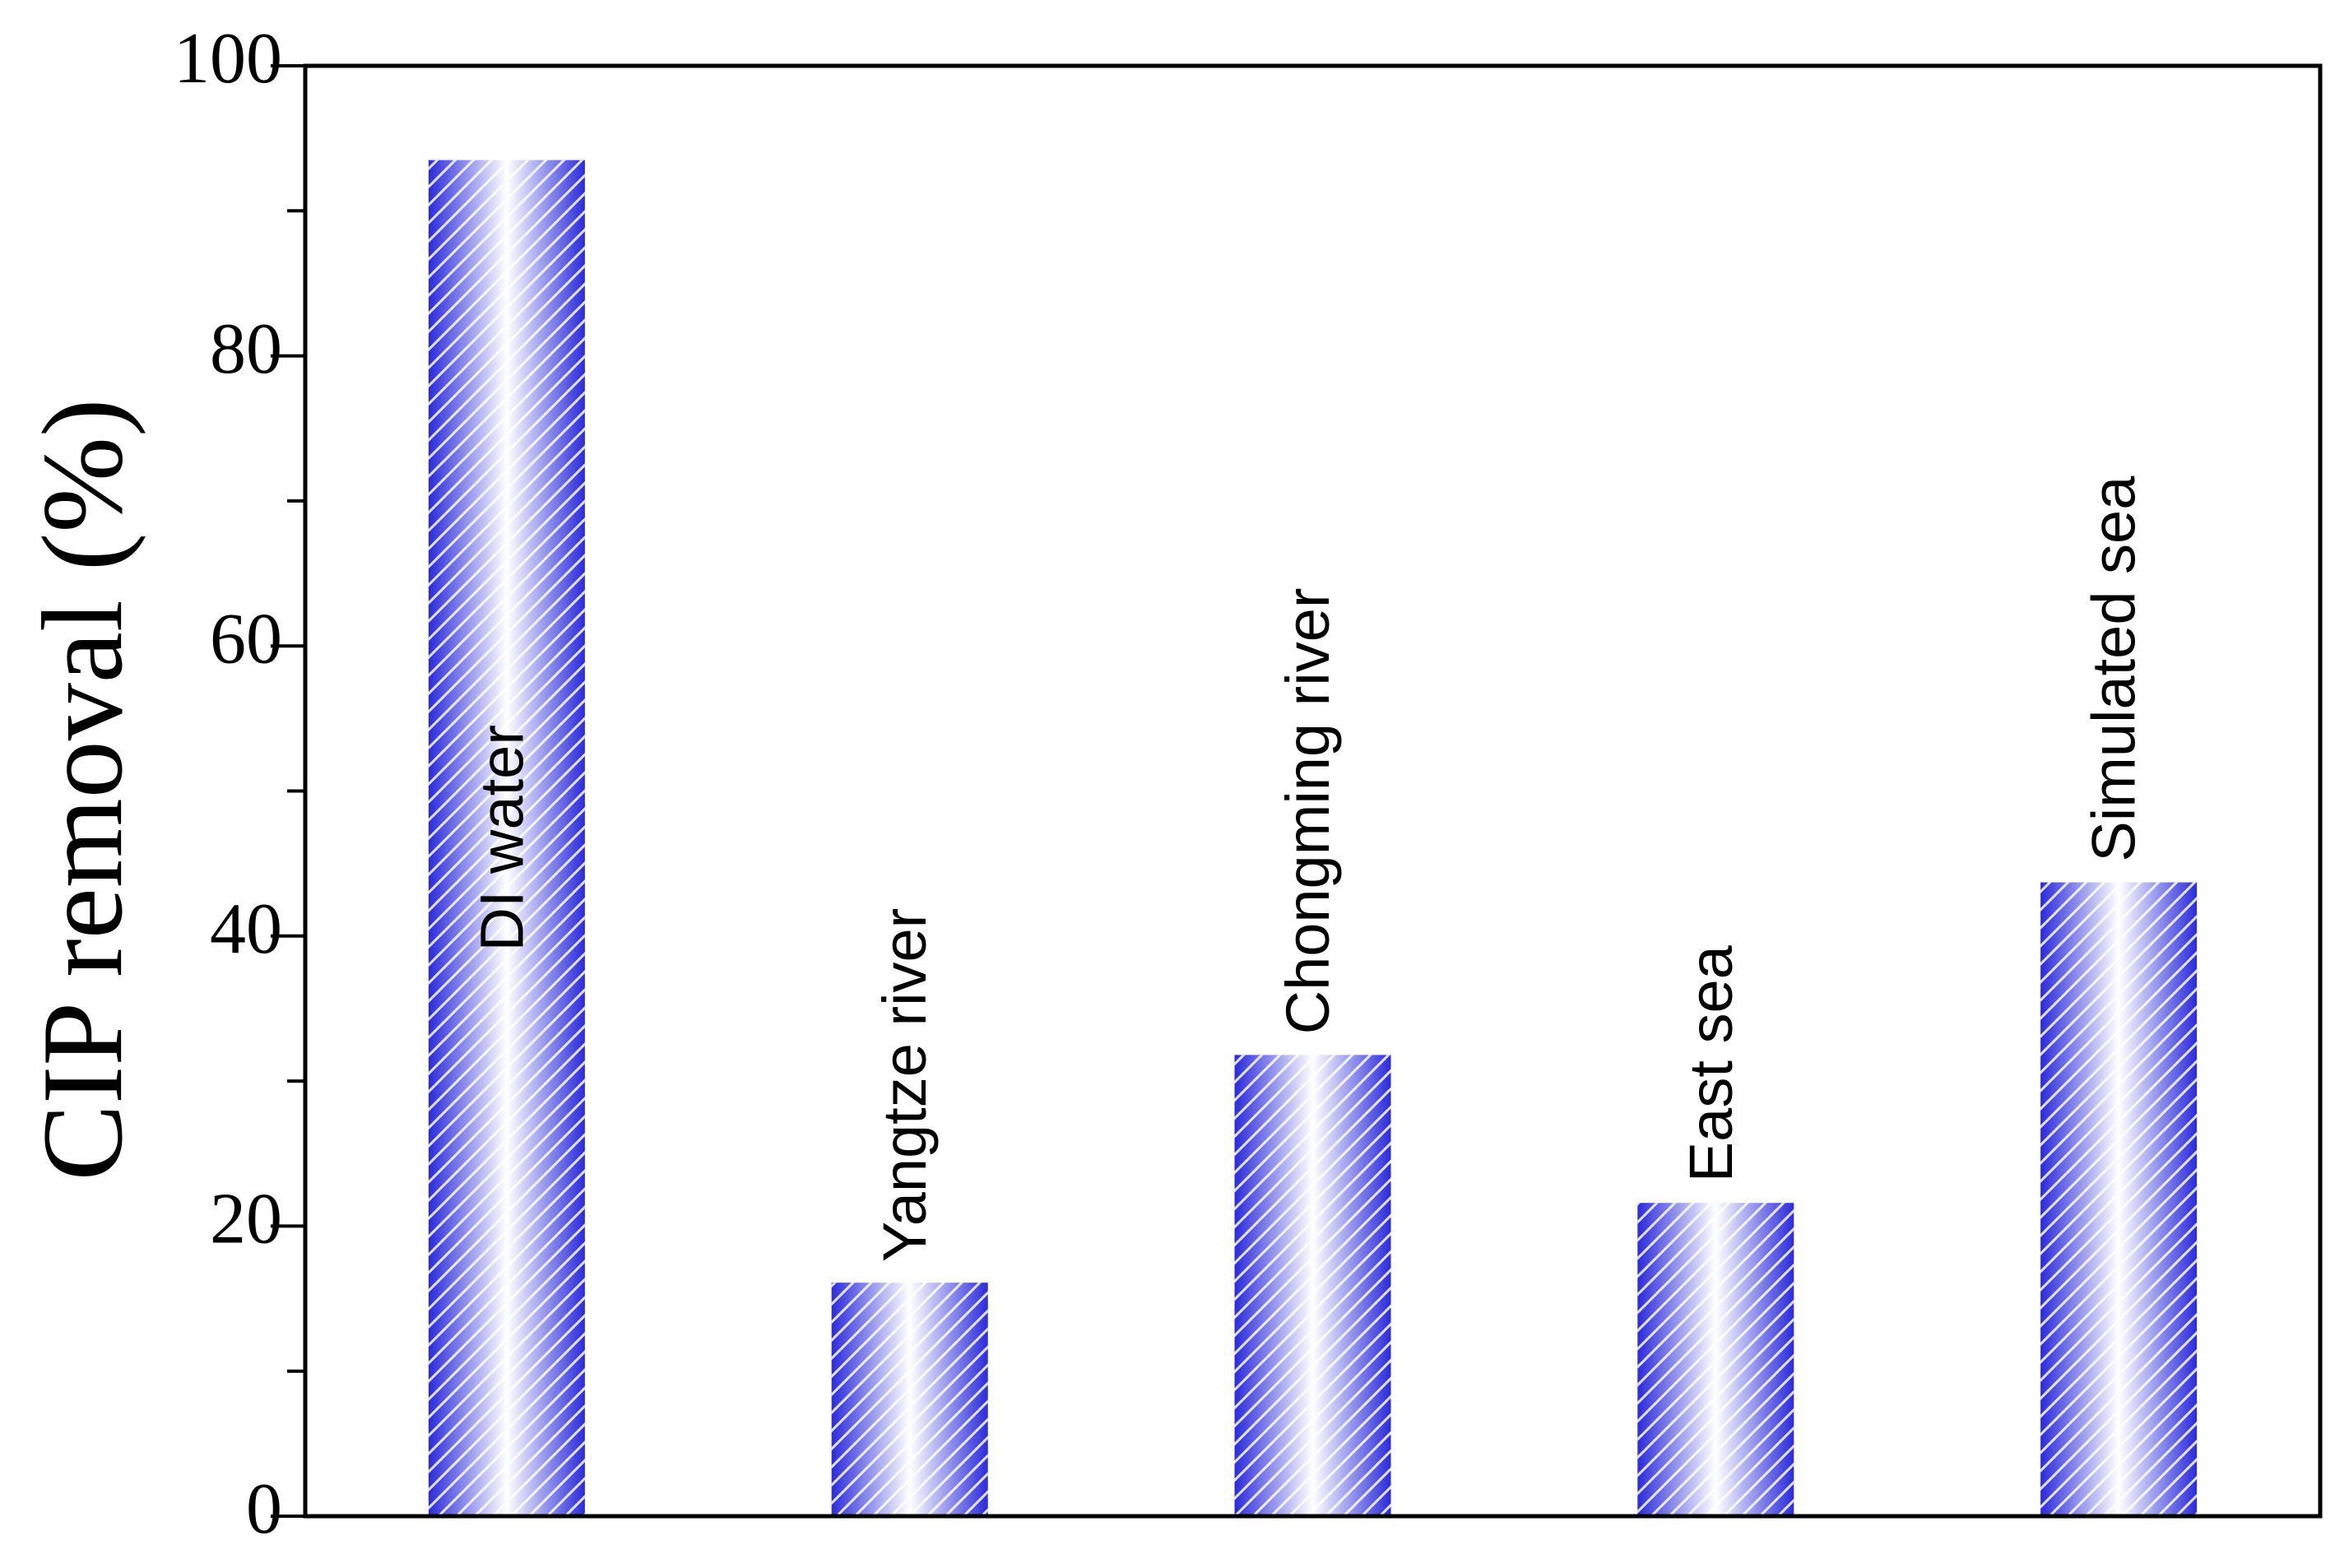 This screenshot has width=2335, height=1568. Describe the element at coordinates (246, 929) in the screenshot. I see `y-tick-label: 40` at that location.